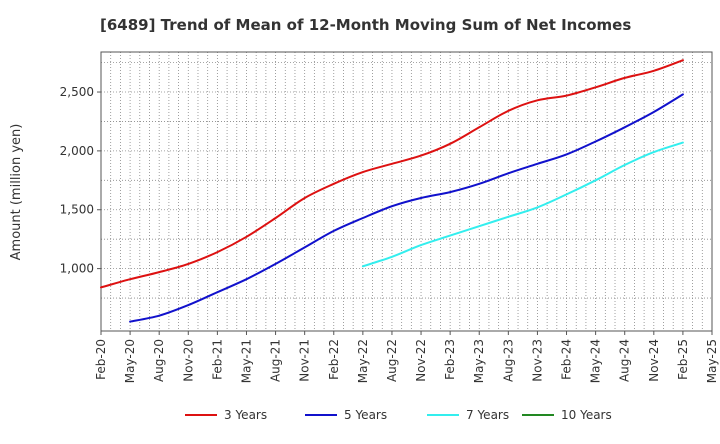 This screenshot has width=720, height=444. Describe the element at coordinates (77, 210) in the screenshot. I see `y-tick-label: 1,500` at that location.